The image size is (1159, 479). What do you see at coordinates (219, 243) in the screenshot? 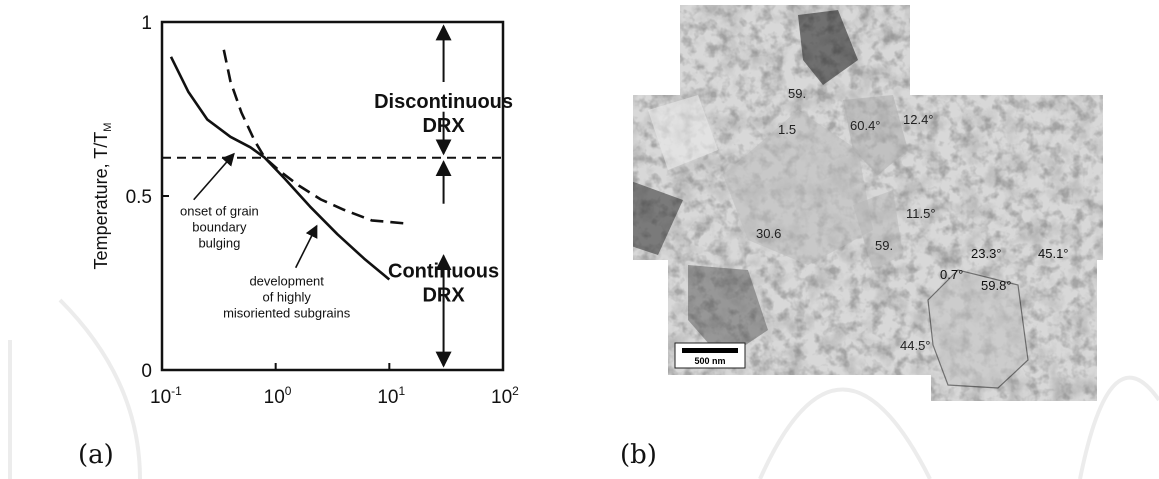
I see `annotation-text: bulging` at bounding box center [219, 243].